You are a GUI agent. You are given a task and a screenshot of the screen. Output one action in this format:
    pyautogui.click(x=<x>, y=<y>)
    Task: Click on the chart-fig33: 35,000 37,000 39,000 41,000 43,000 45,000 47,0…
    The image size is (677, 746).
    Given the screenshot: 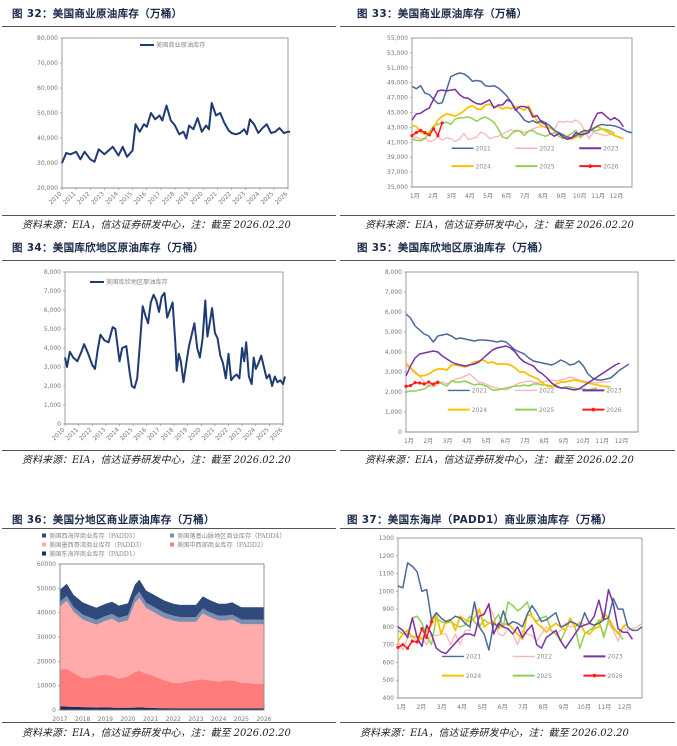 What is the action you would take?
    pyautogui.click(x=510, y=117)
    